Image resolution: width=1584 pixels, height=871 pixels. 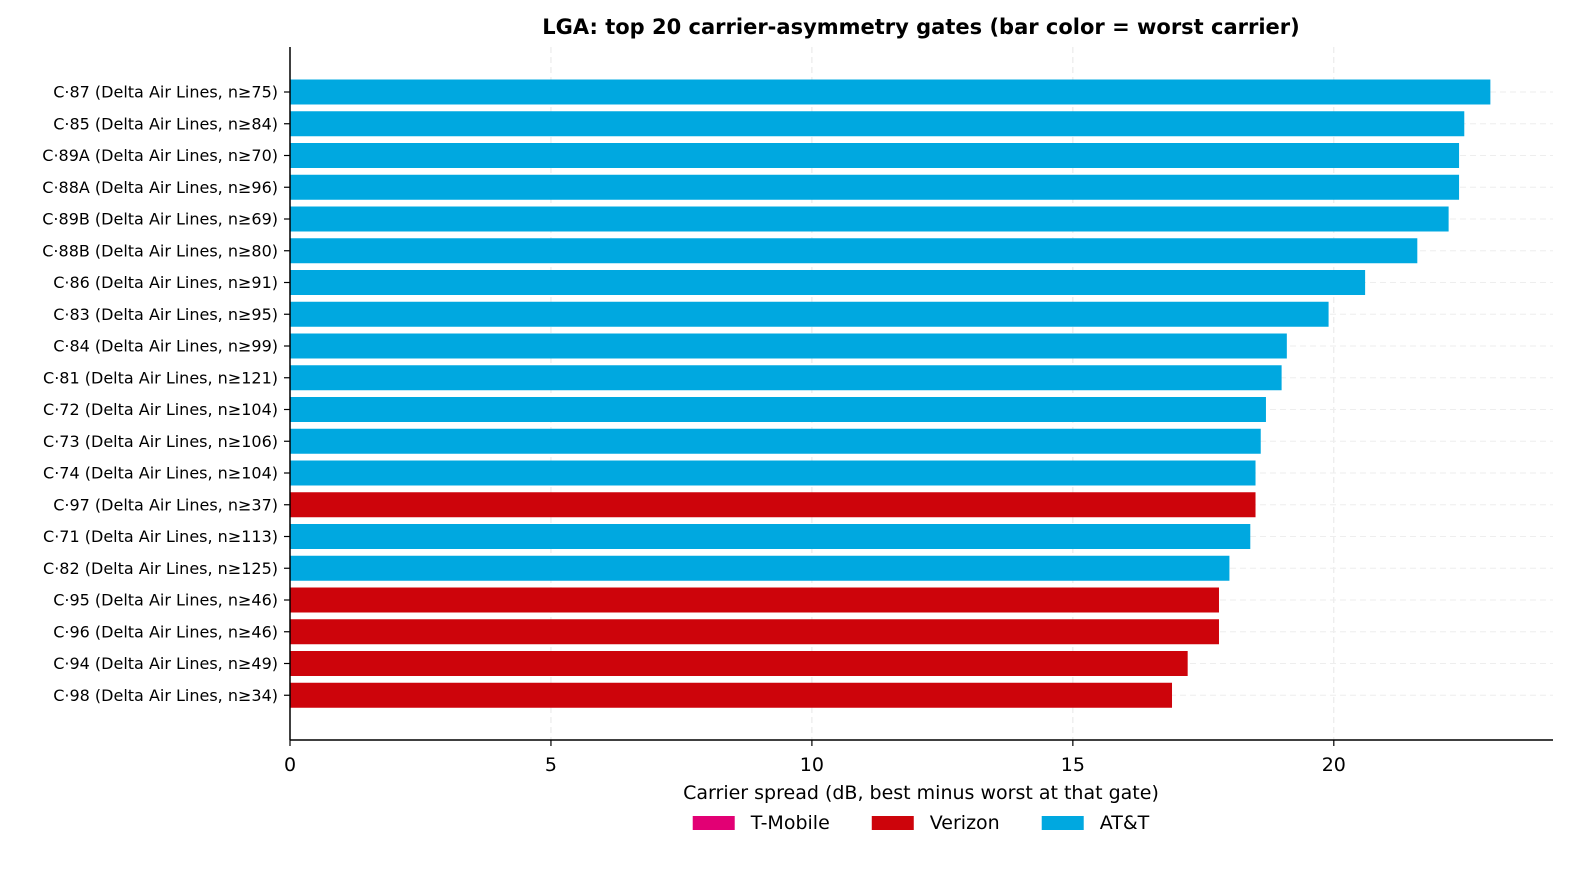 I want to click on y-tick-label: C·83 (Delta Air Lines, n≥95), so click(x=165, y=314).